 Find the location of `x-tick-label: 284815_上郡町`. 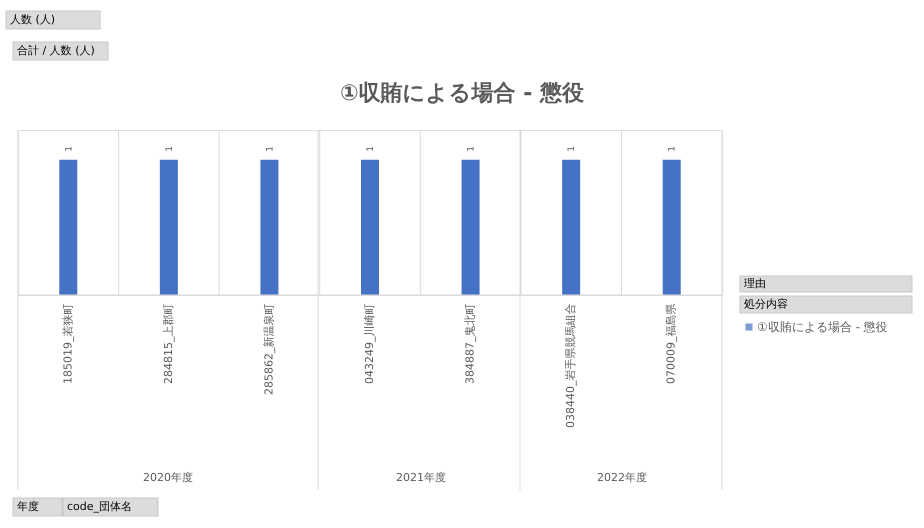

x-tick-label: 284815_上郡町 is located at coordinates (168, 344).